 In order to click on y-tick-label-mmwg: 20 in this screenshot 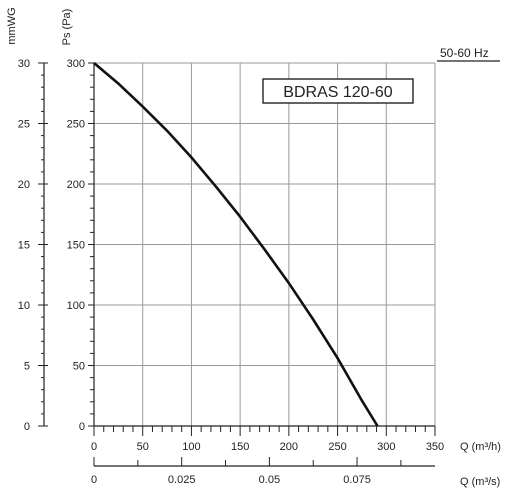, I will do `click(24, 185)`.